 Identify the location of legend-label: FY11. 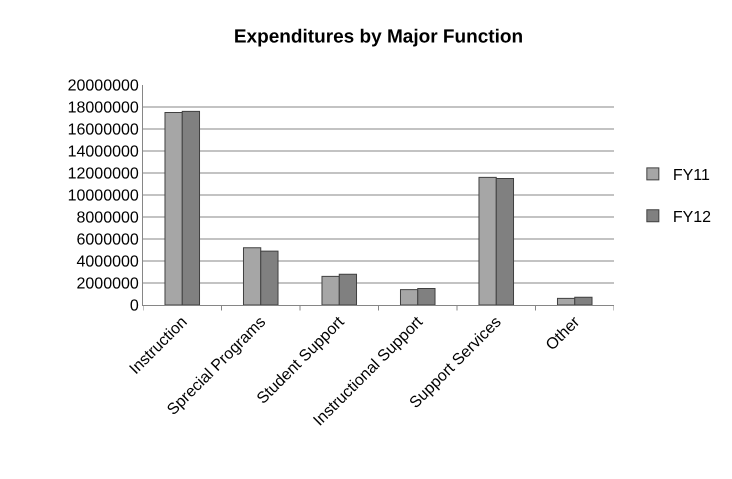
(691, 175).